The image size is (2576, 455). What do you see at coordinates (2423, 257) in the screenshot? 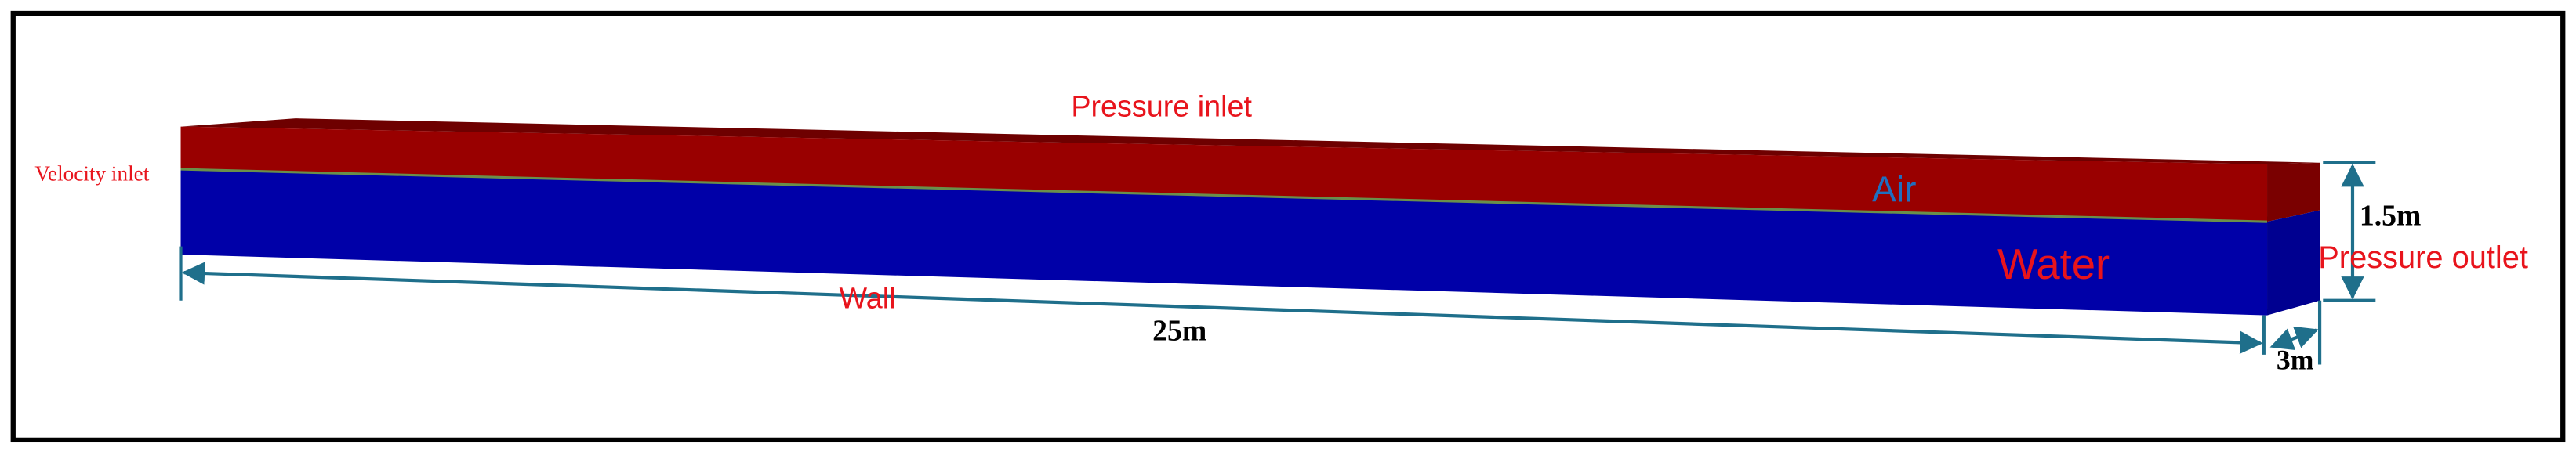
I see `label: Pressure outlet` at bounding box center [2423, 257].